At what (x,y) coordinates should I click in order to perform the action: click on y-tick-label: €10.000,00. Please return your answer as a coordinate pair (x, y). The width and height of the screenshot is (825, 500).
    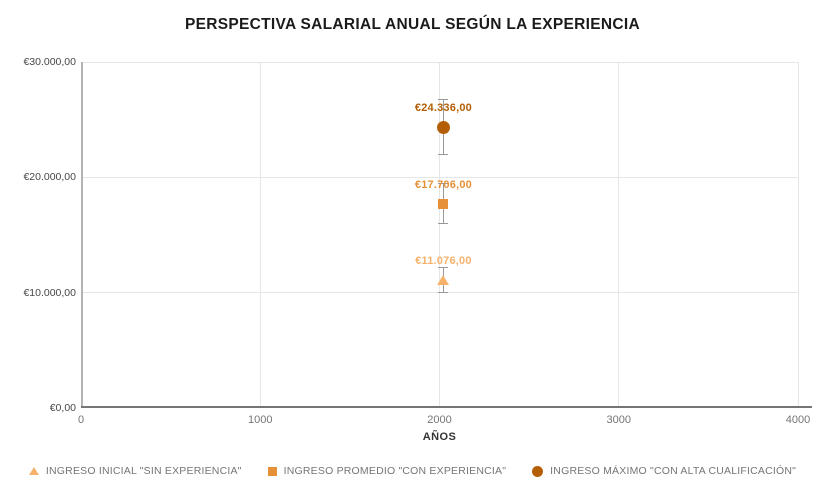
    Looking at the image, I should click on (49, 292).